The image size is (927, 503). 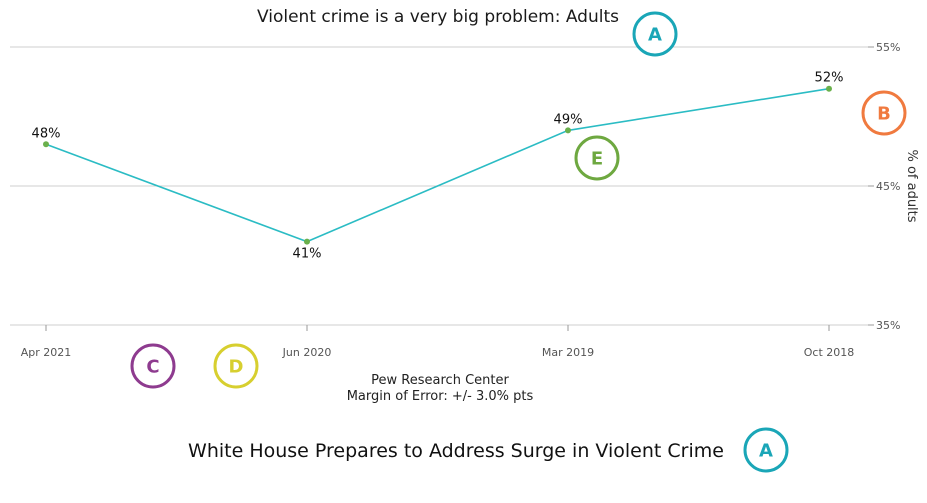 I want to click on x-tick-labels: Apr 2021 Jun 2020 Mar 2019 Oct 2018, so click(x=438, y=352).